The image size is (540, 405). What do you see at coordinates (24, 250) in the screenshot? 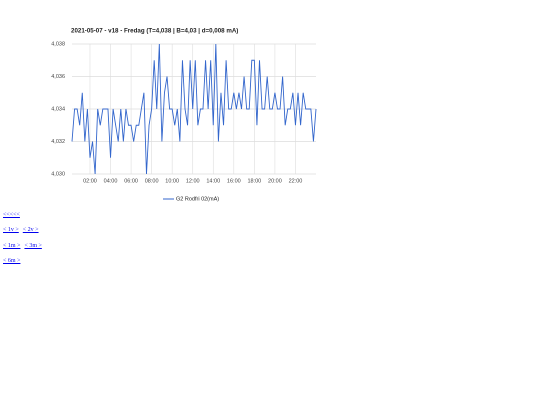
I see `link-row: < 1m > < 3m >` at bounding box center [24, 250].